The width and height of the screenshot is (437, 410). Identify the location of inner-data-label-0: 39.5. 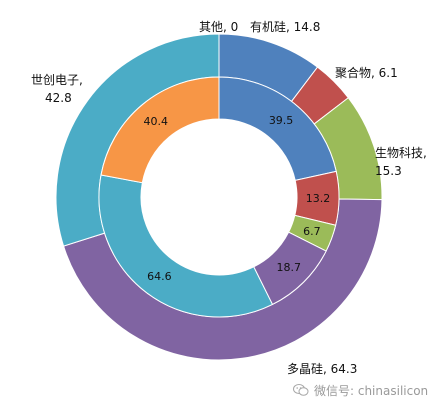
(281, 120).